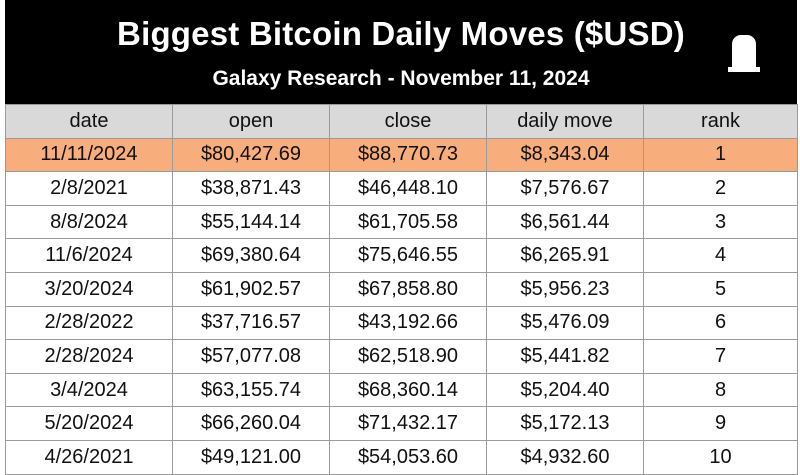 This screenshot has width=800, height=475. What do you see at coordinates (720, 289) in the screenshot?
I see `cell-rank: 5` at bounding box center [720, 289].